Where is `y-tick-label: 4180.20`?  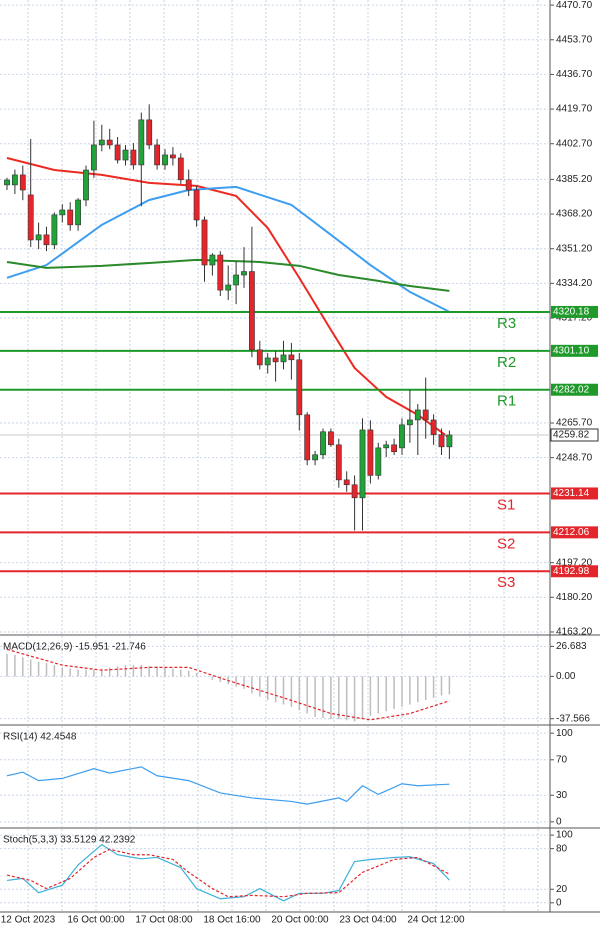
y-tick-label: 4180.20 is located at coordinates (574, 597).